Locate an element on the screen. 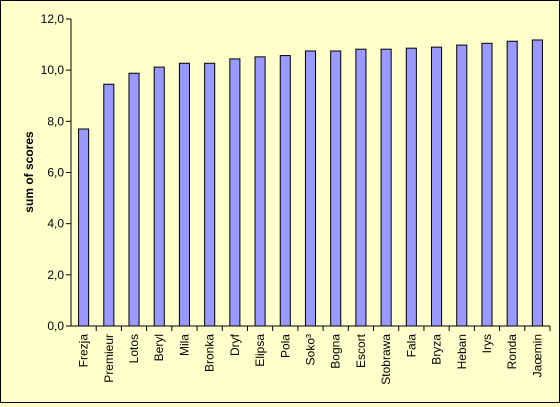 Image resolution: width=560 pixels, height=407 pixels. x-category-label: Bryza is located at coordinates (437, 349).